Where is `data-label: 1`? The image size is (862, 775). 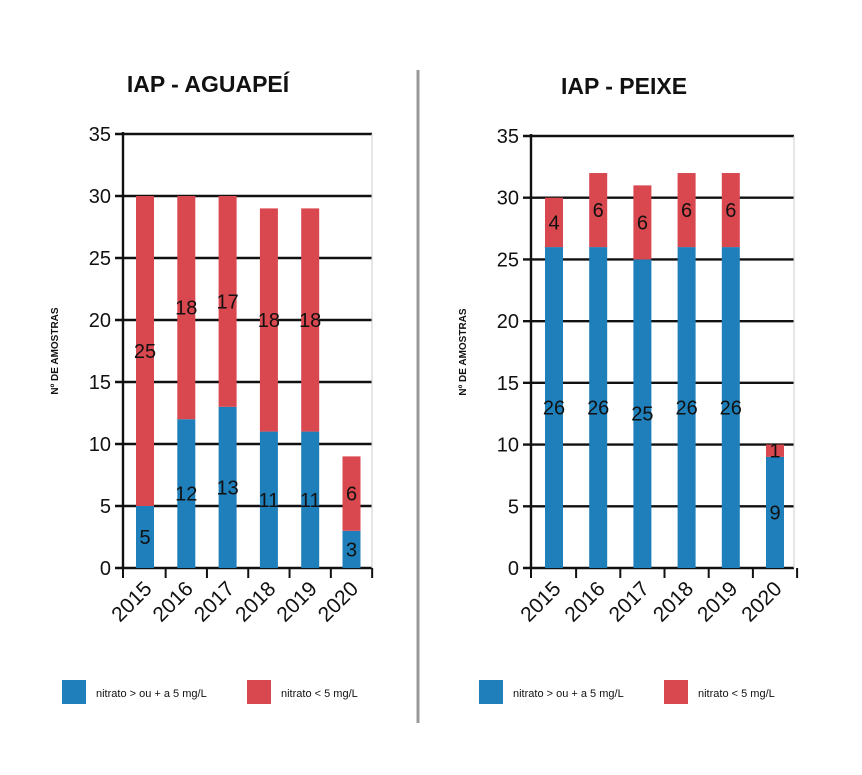
data-label: 1 is located at coordinates (774, 452).